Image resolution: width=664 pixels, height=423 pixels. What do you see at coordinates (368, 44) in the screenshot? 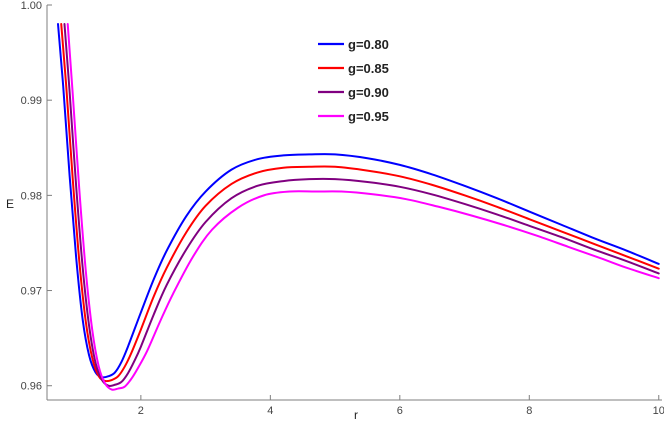
I see `legend-label: g=0.80` at bounding box center [368, 44].